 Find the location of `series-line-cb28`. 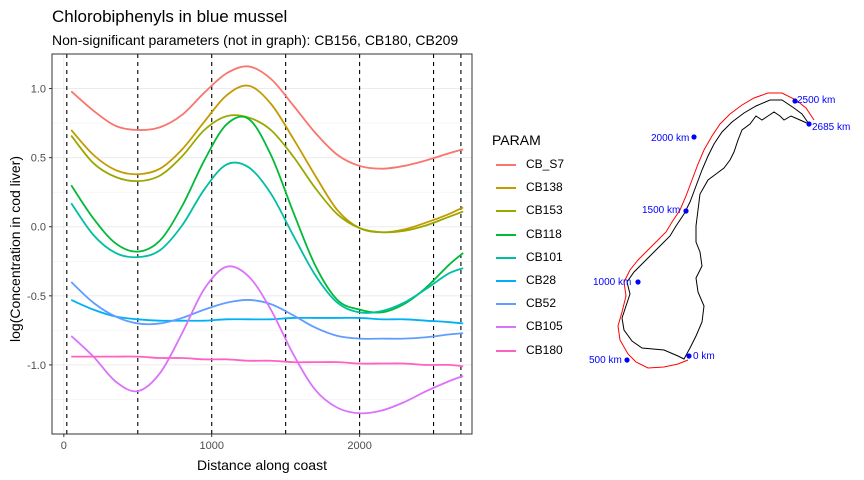

series-line-cb28 is located at coordinates (267, 312).